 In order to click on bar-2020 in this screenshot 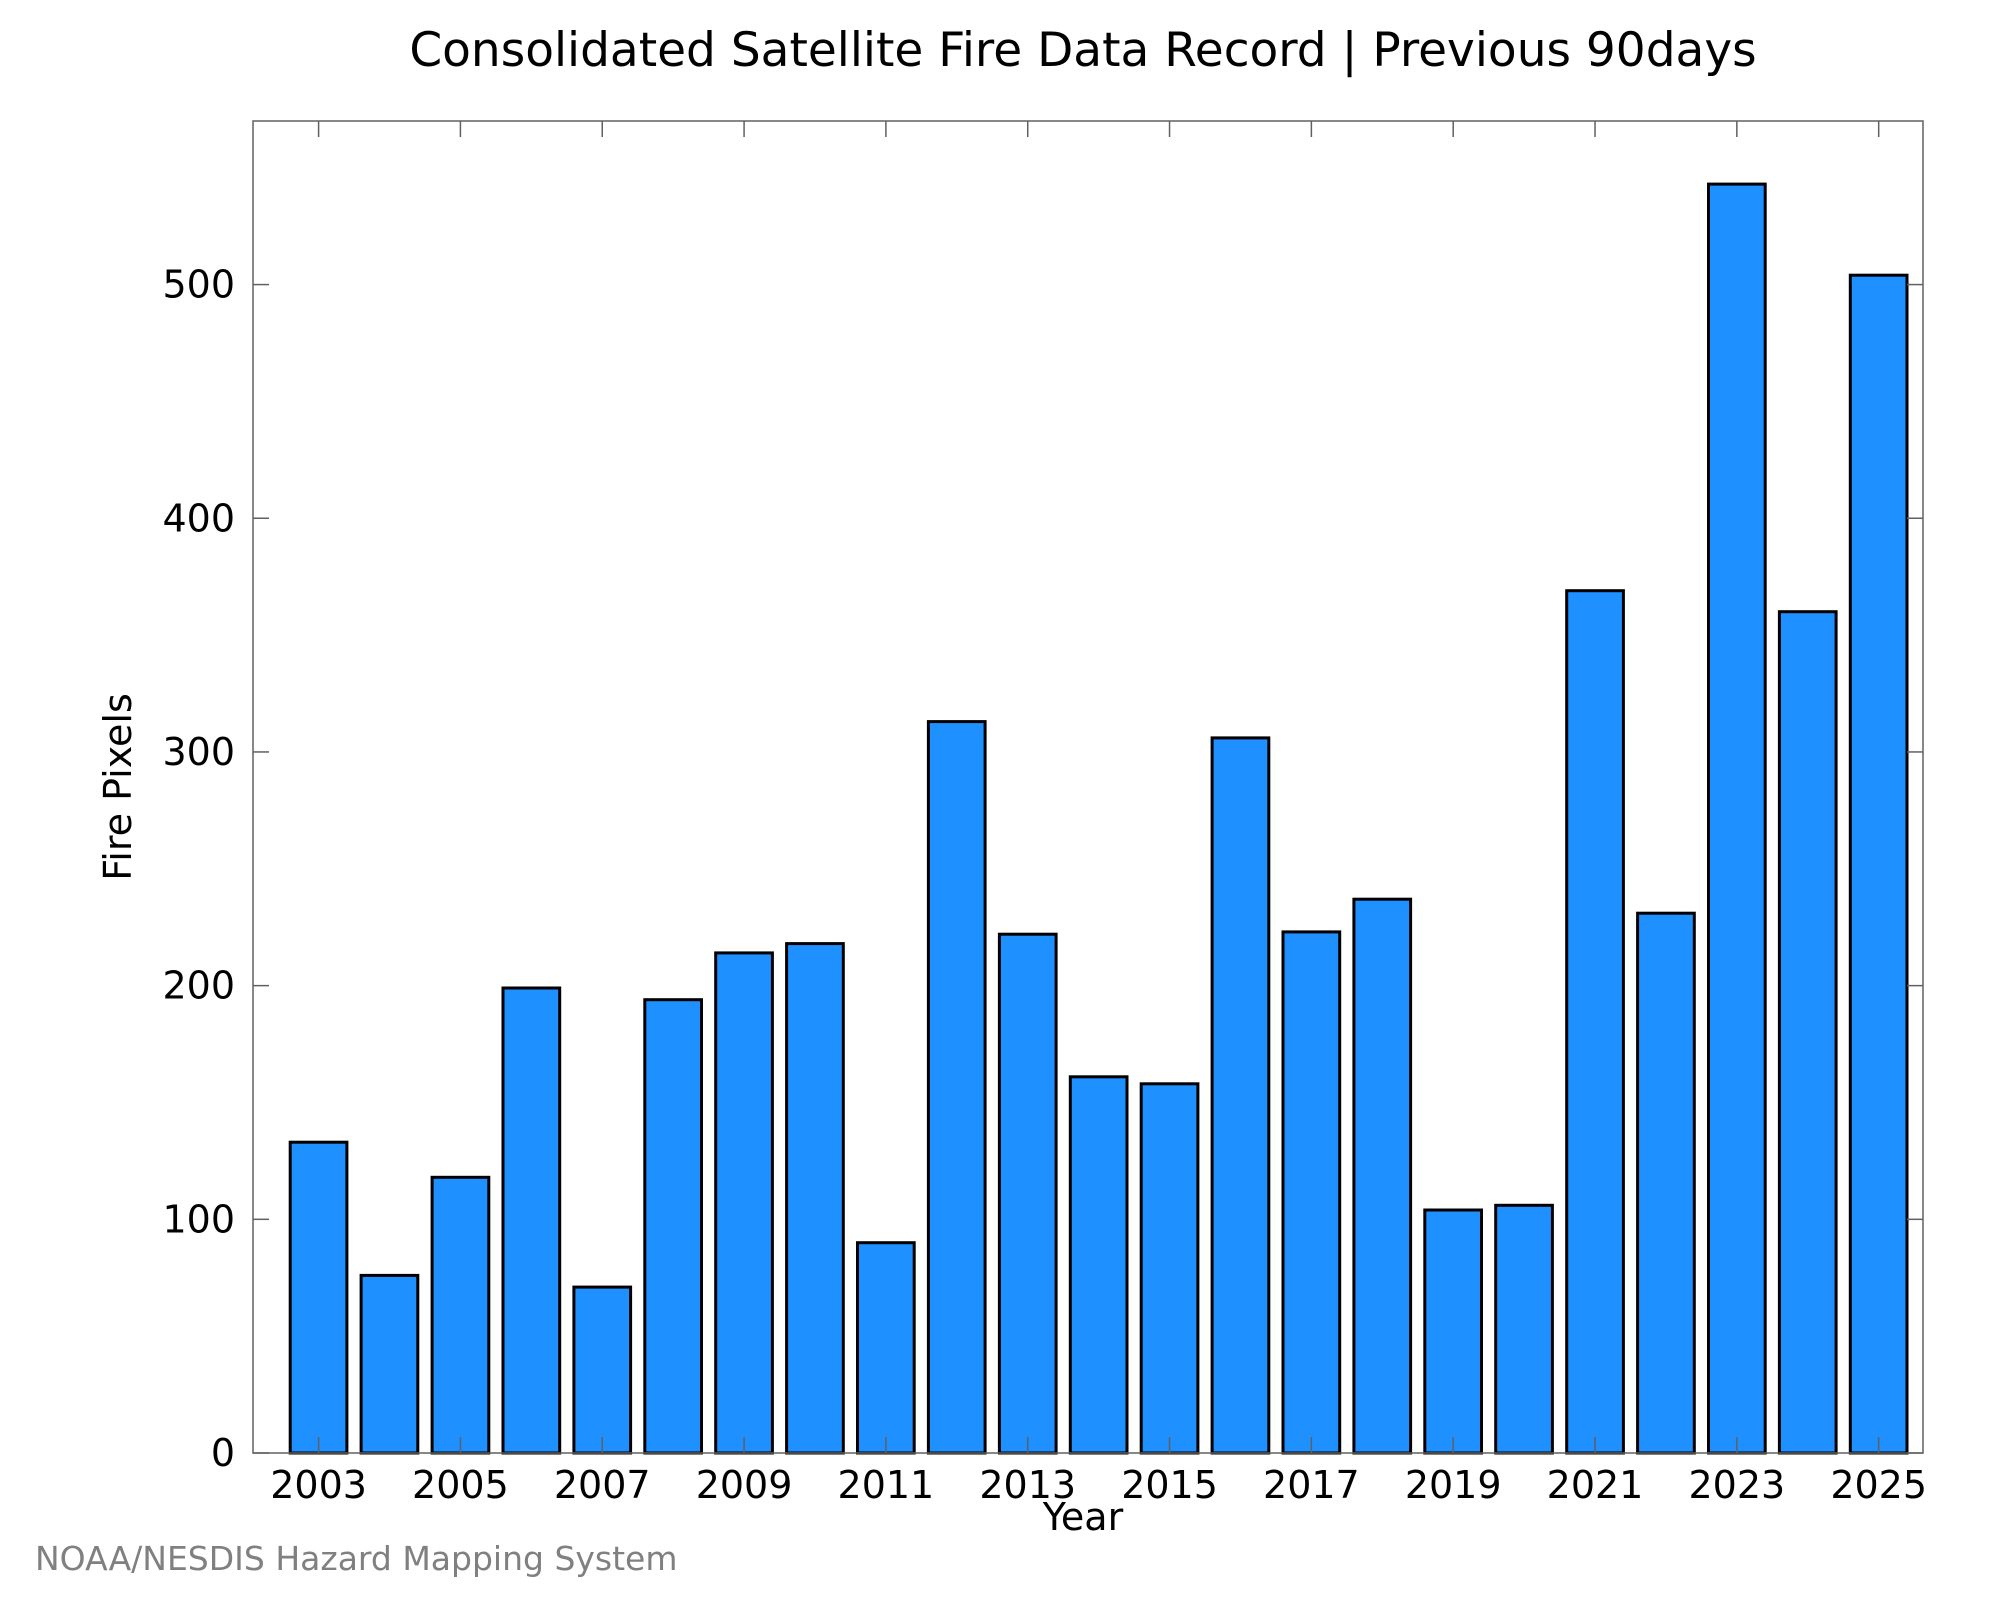, I will do `click(1524, 1329)`.